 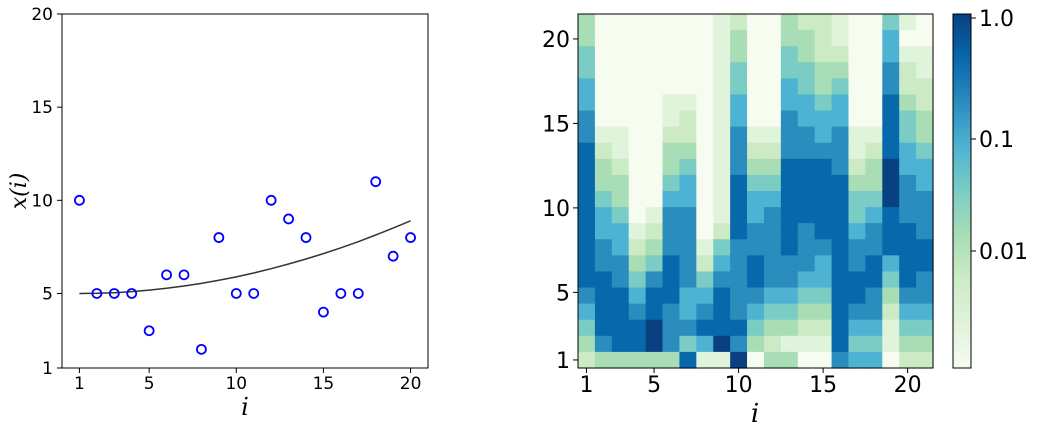 What do you see at coordinates (990, 188) in the screenshot?
I see `colorbar: 1.0 0.1 0.01` at bounding box center [990, 188].